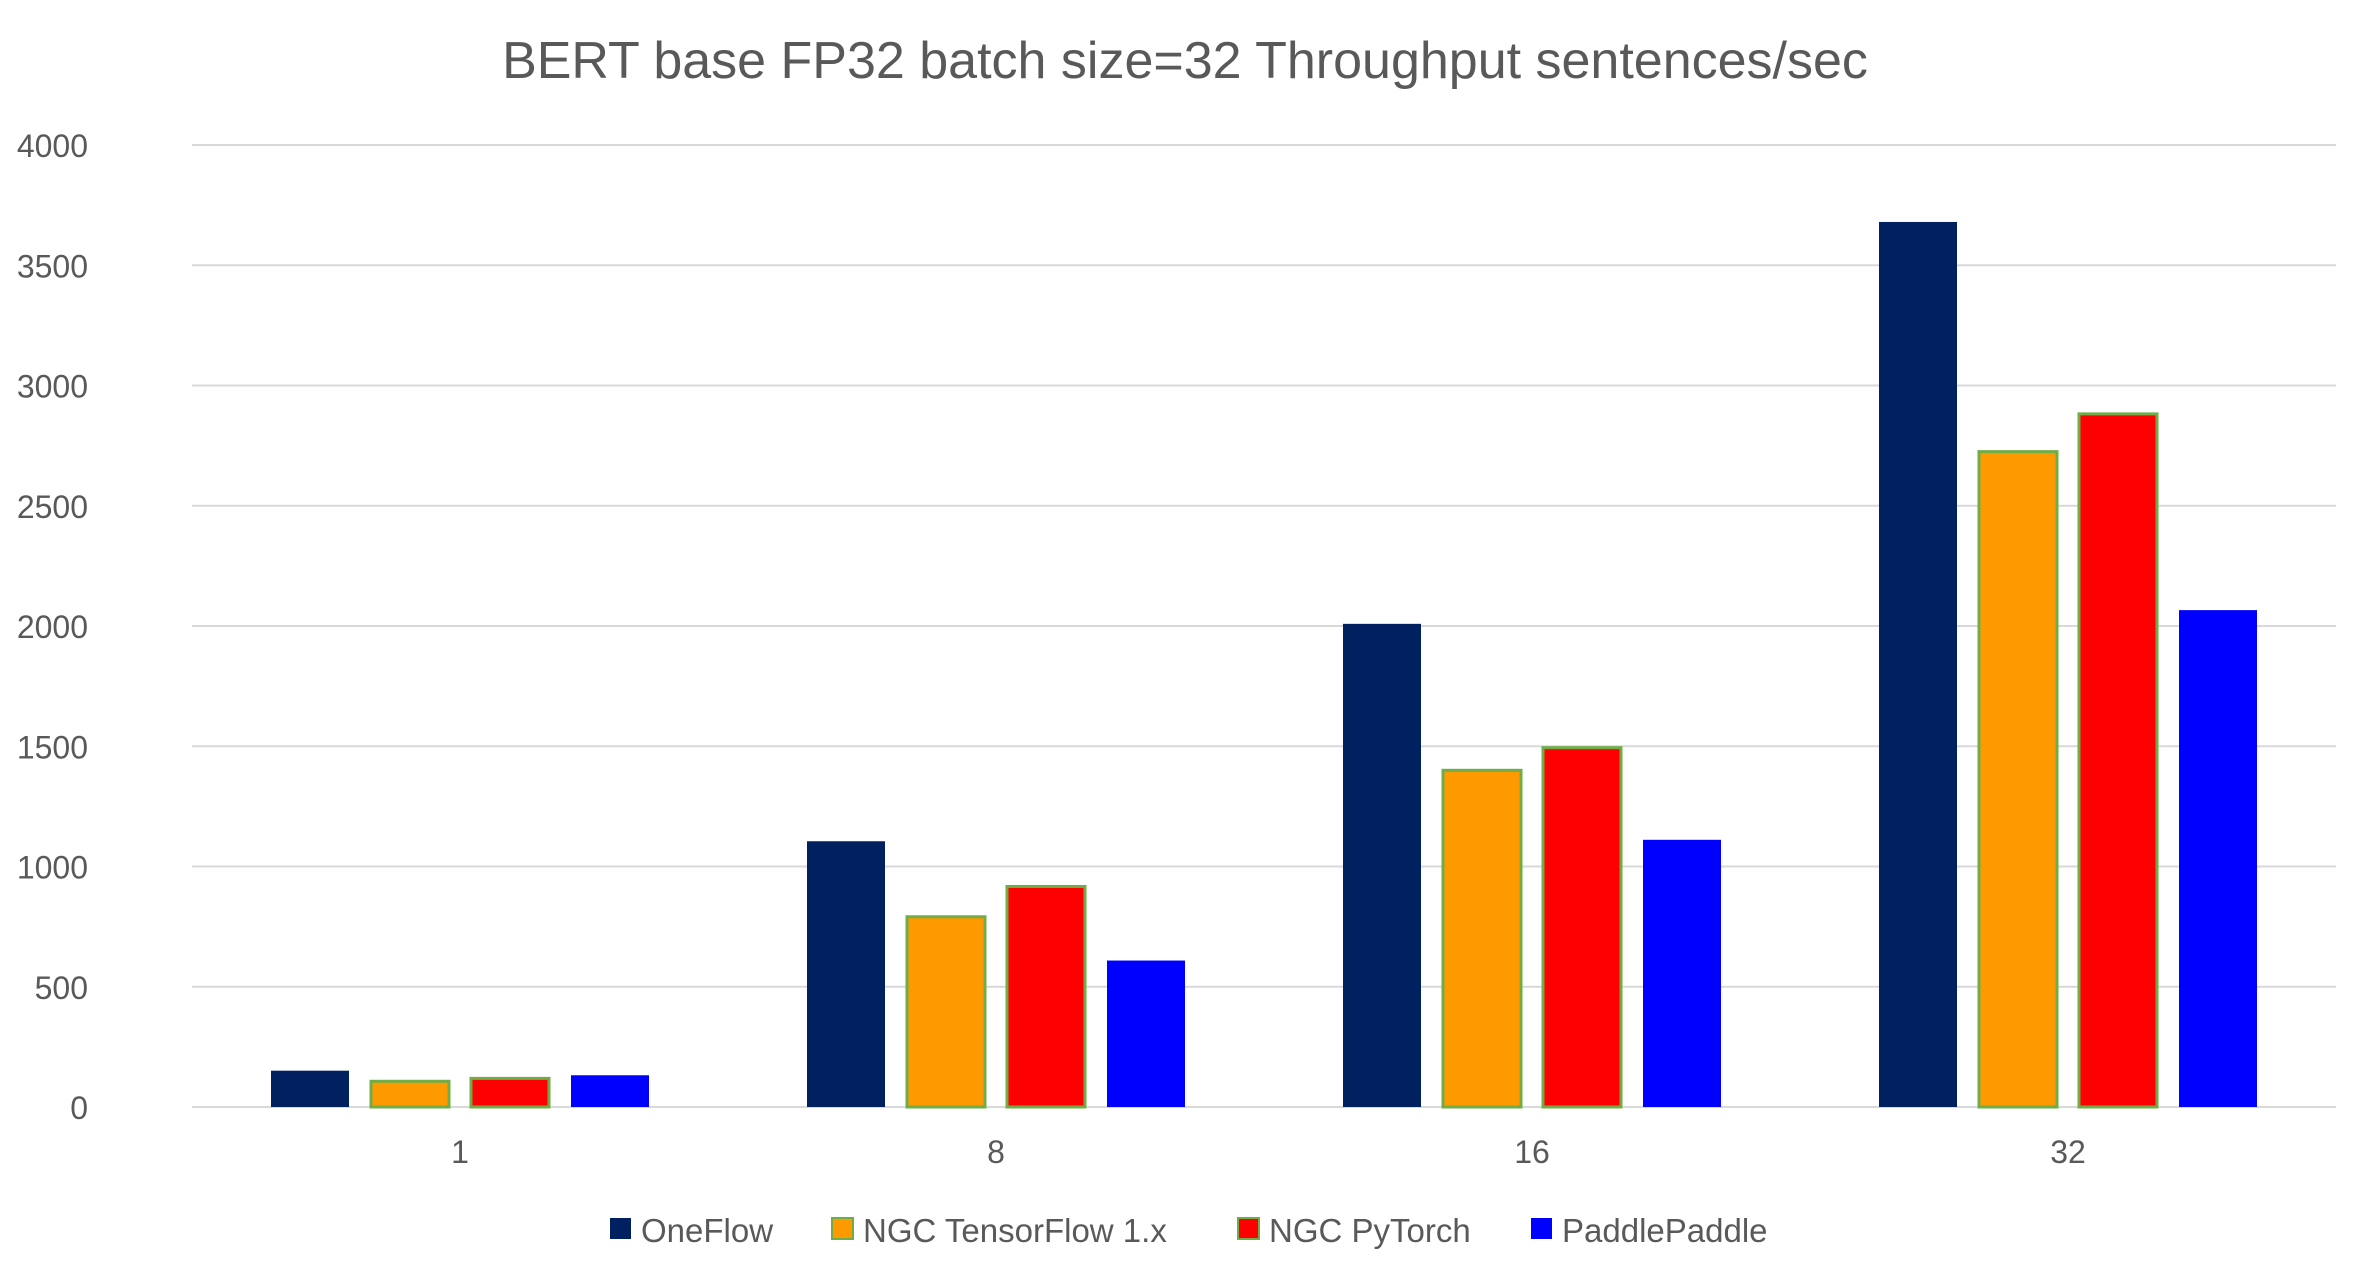 This screenshot has width=2355, height=1283. What do you see at coordinates (2068, 1152) in the screenshot?
I see `x-tick-label: 32` at bounding box center [2068, 1152].